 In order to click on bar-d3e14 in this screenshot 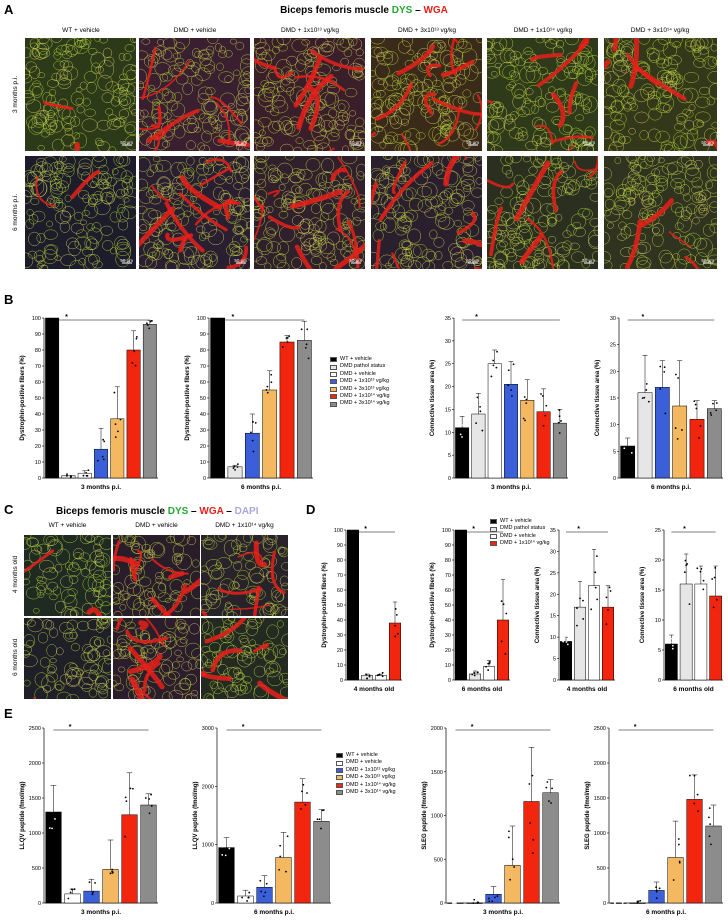, I will do `click(149, 401)`.